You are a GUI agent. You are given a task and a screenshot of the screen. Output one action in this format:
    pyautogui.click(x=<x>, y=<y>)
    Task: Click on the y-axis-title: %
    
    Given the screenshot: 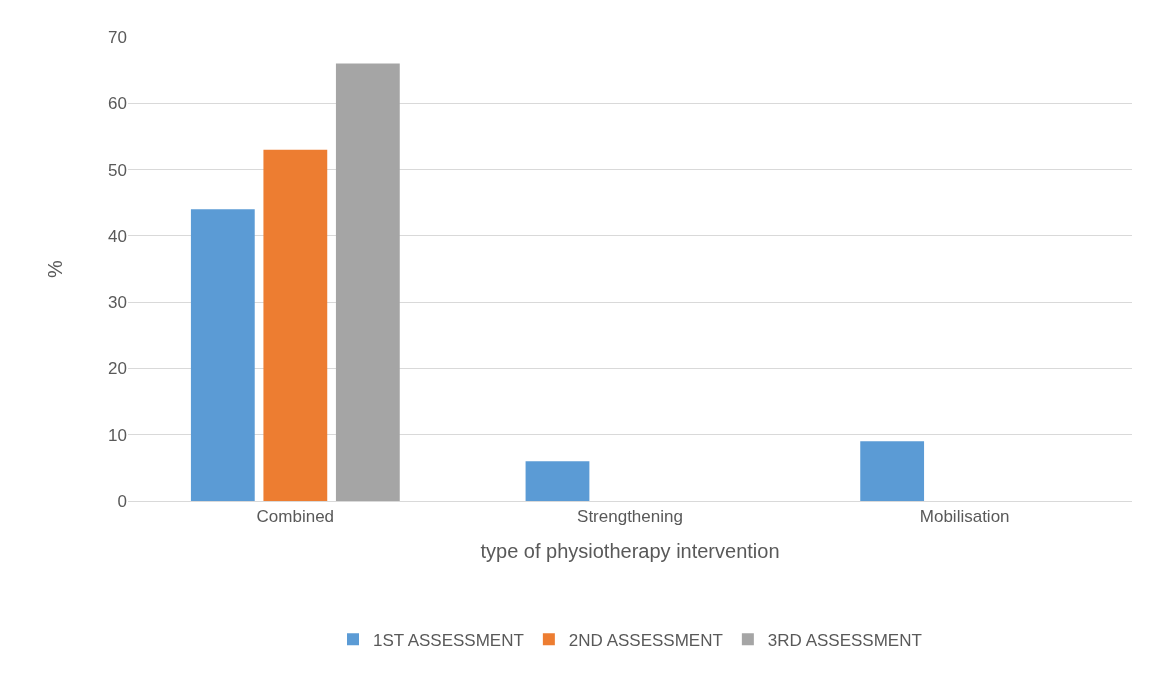 What is the action you would take?
    pyautogui.click(x=54, y=268)
    